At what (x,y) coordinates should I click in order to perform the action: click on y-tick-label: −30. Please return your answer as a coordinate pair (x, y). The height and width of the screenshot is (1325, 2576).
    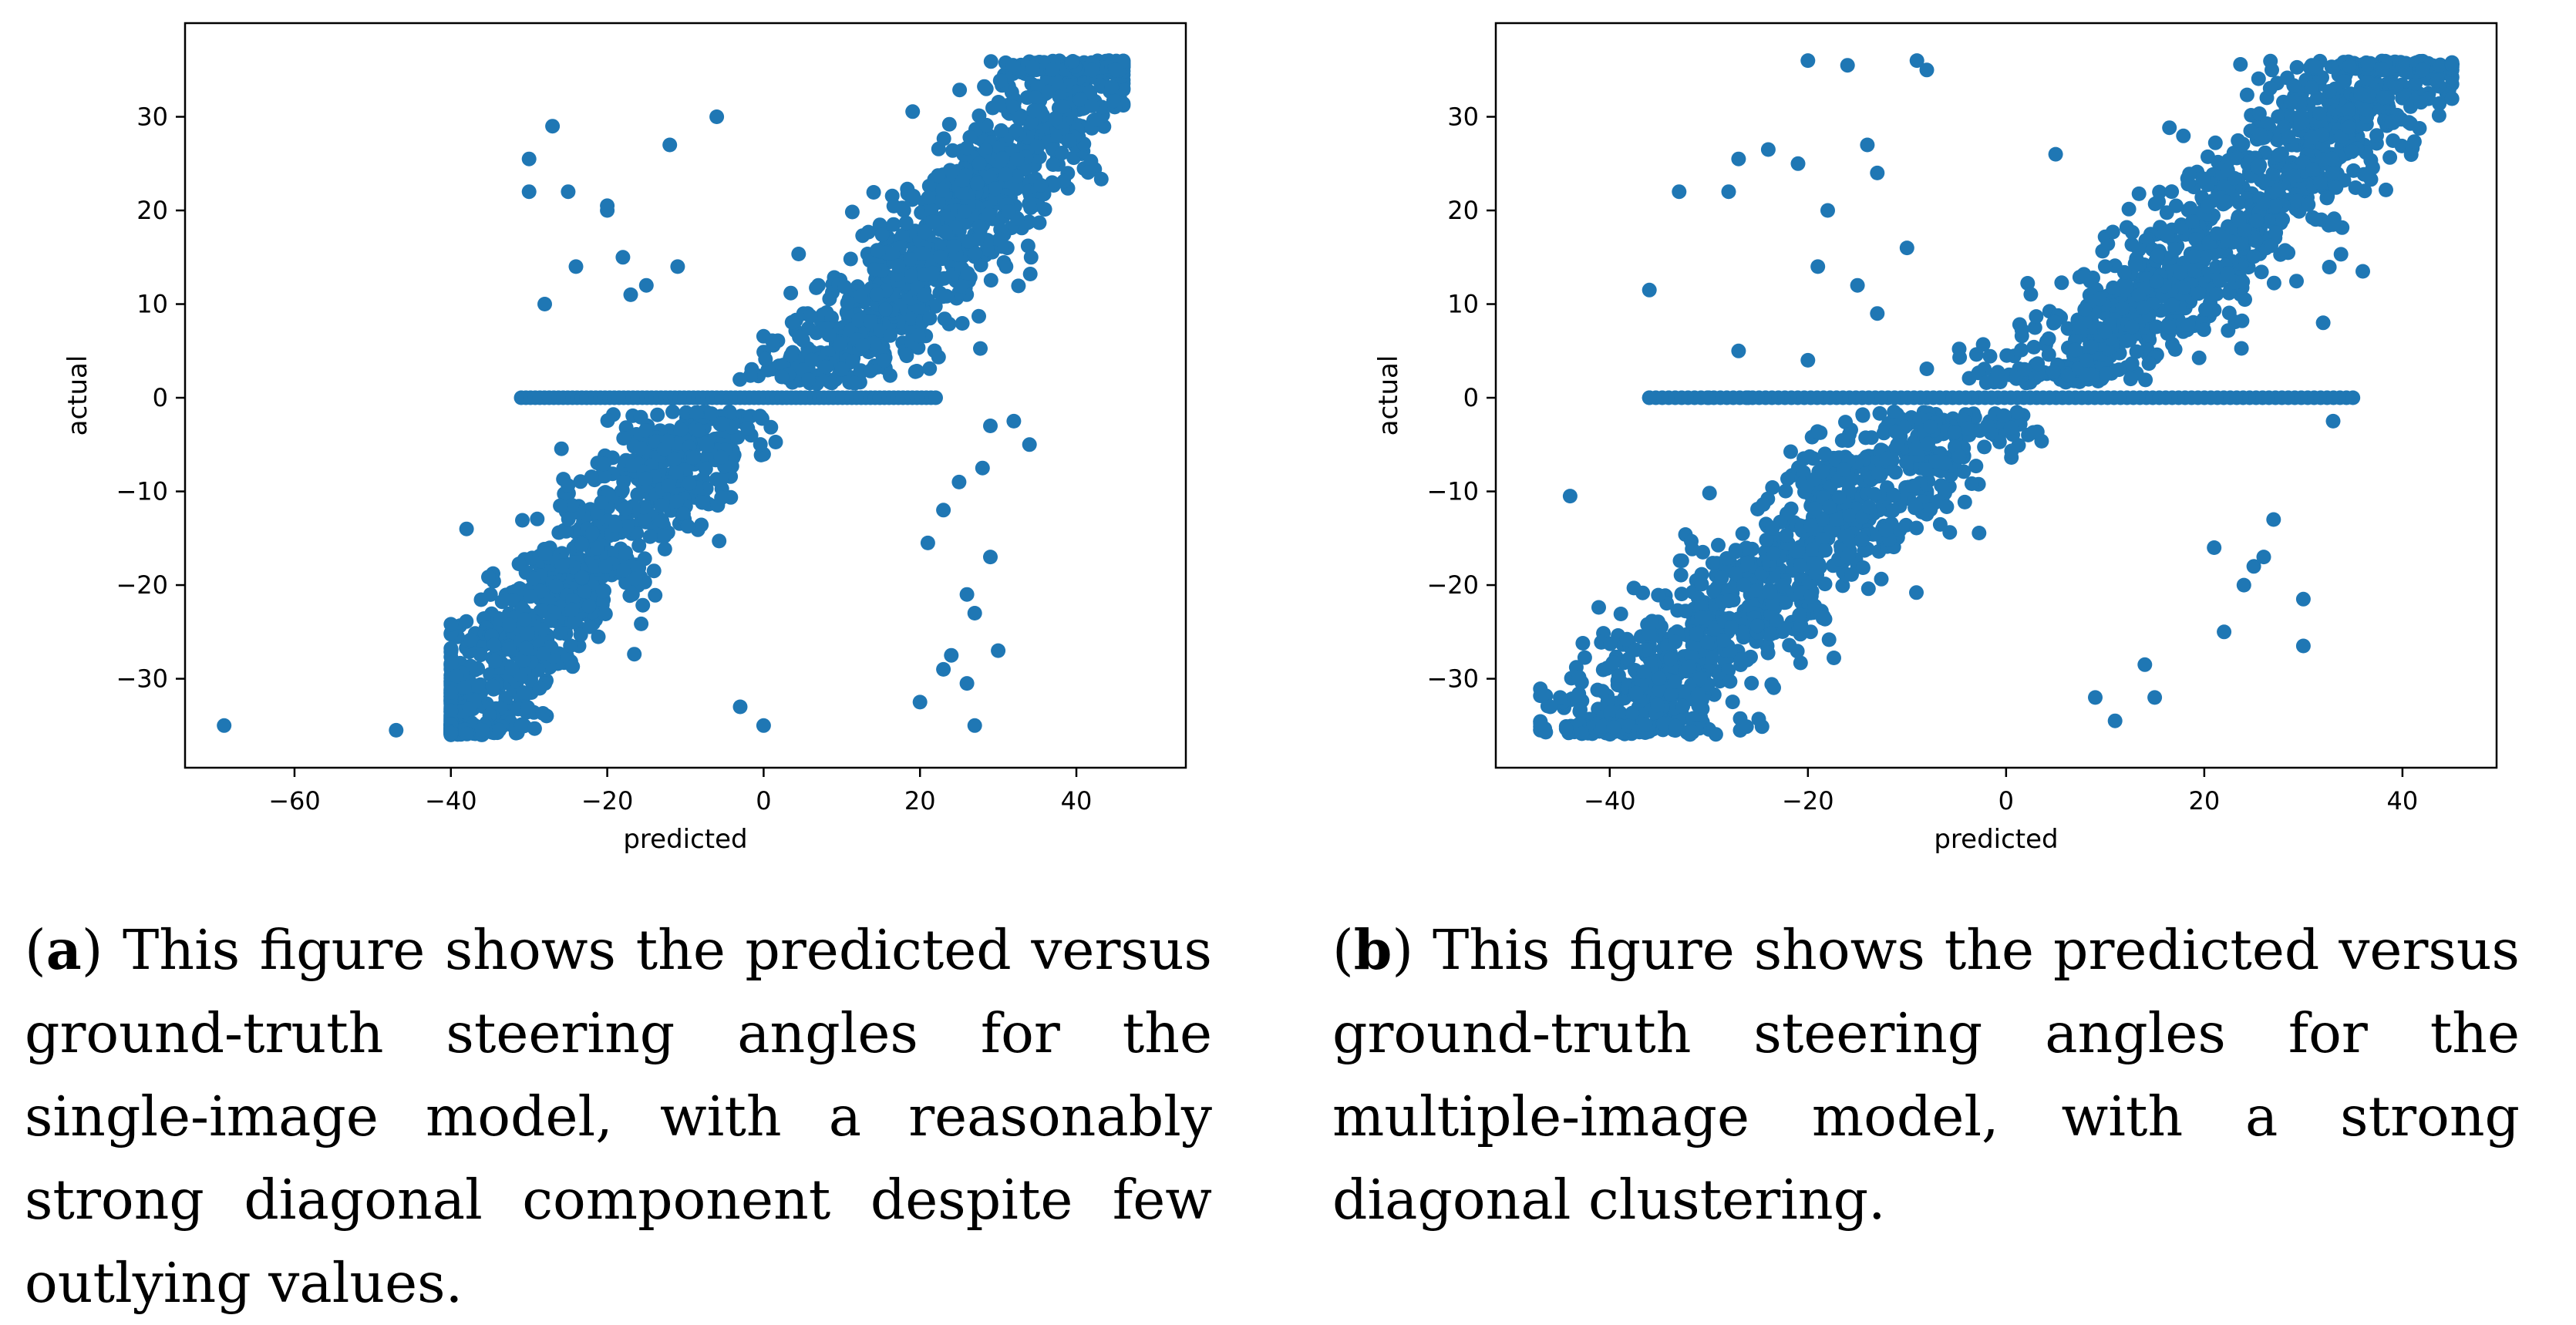
    Looking at the image, I should click on (142, 679).